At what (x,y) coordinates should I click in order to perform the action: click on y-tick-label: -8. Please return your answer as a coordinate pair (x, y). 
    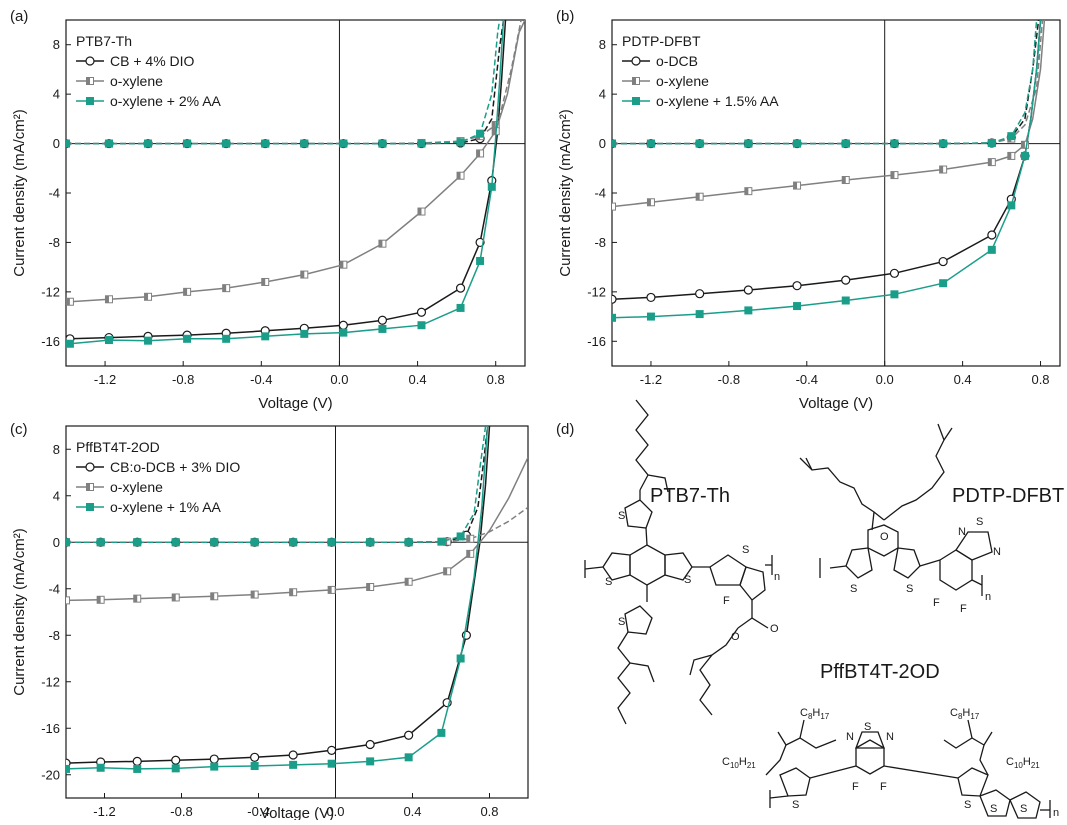
    Looking at the image, I should click on (54, 635).